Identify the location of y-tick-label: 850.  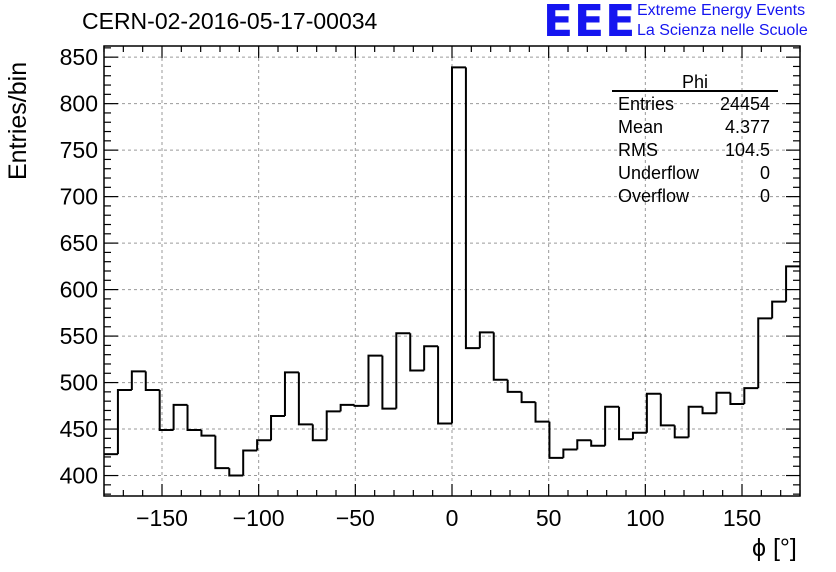
(79, 57).